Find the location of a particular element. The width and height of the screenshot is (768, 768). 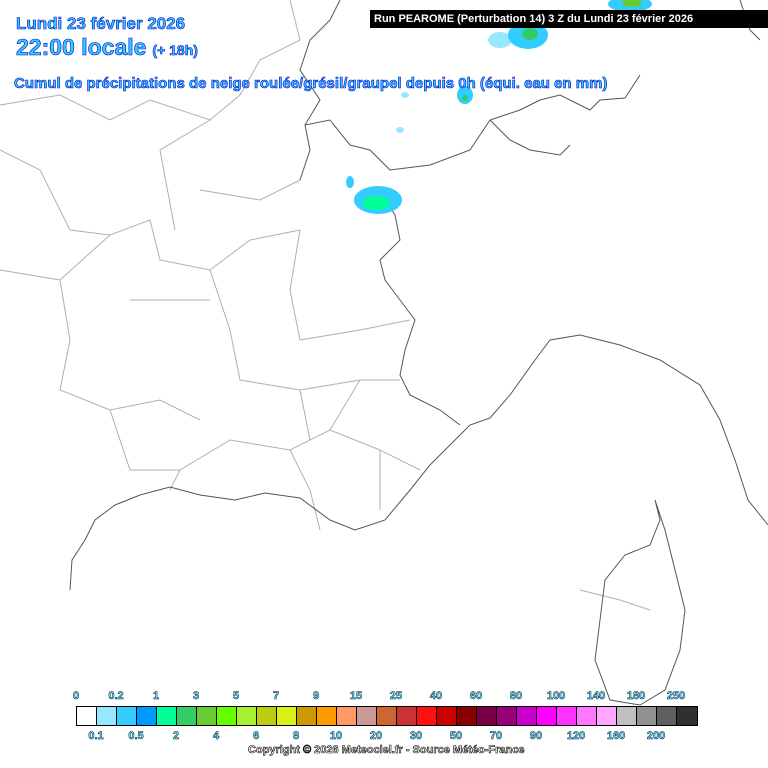

legend-label: 25 is located at coordinates (396, 696).